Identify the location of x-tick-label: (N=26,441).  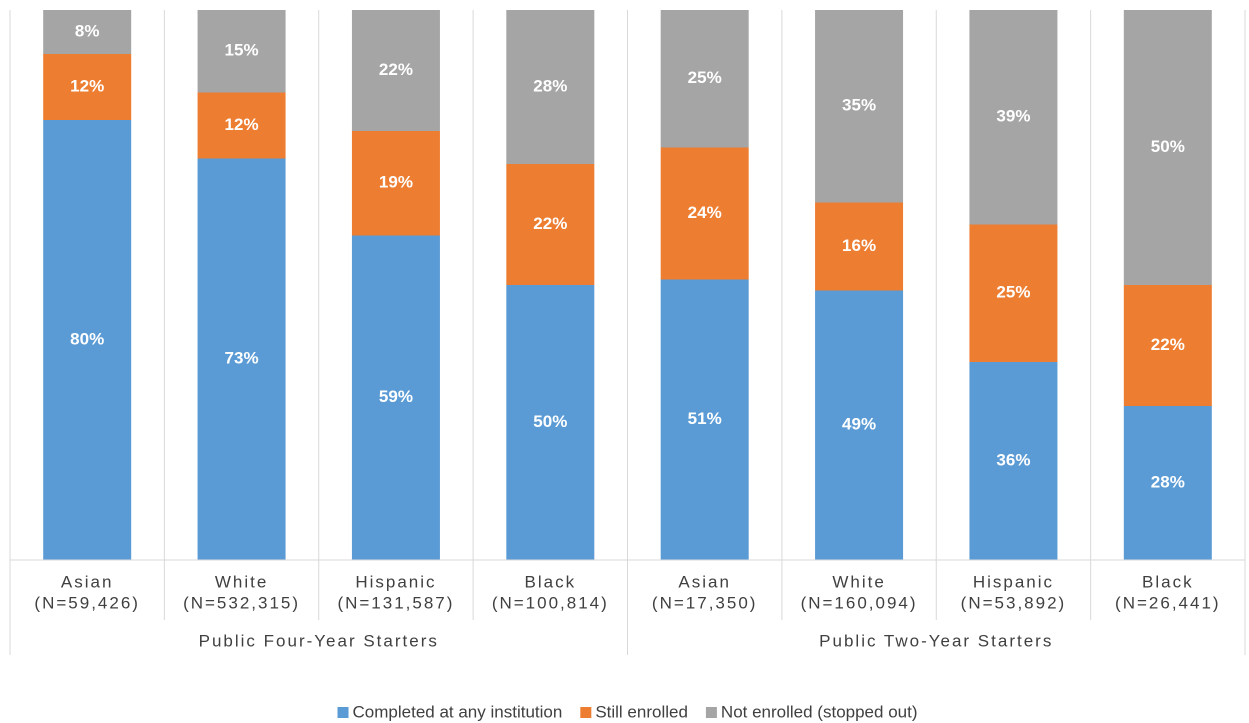
(1168, 602).